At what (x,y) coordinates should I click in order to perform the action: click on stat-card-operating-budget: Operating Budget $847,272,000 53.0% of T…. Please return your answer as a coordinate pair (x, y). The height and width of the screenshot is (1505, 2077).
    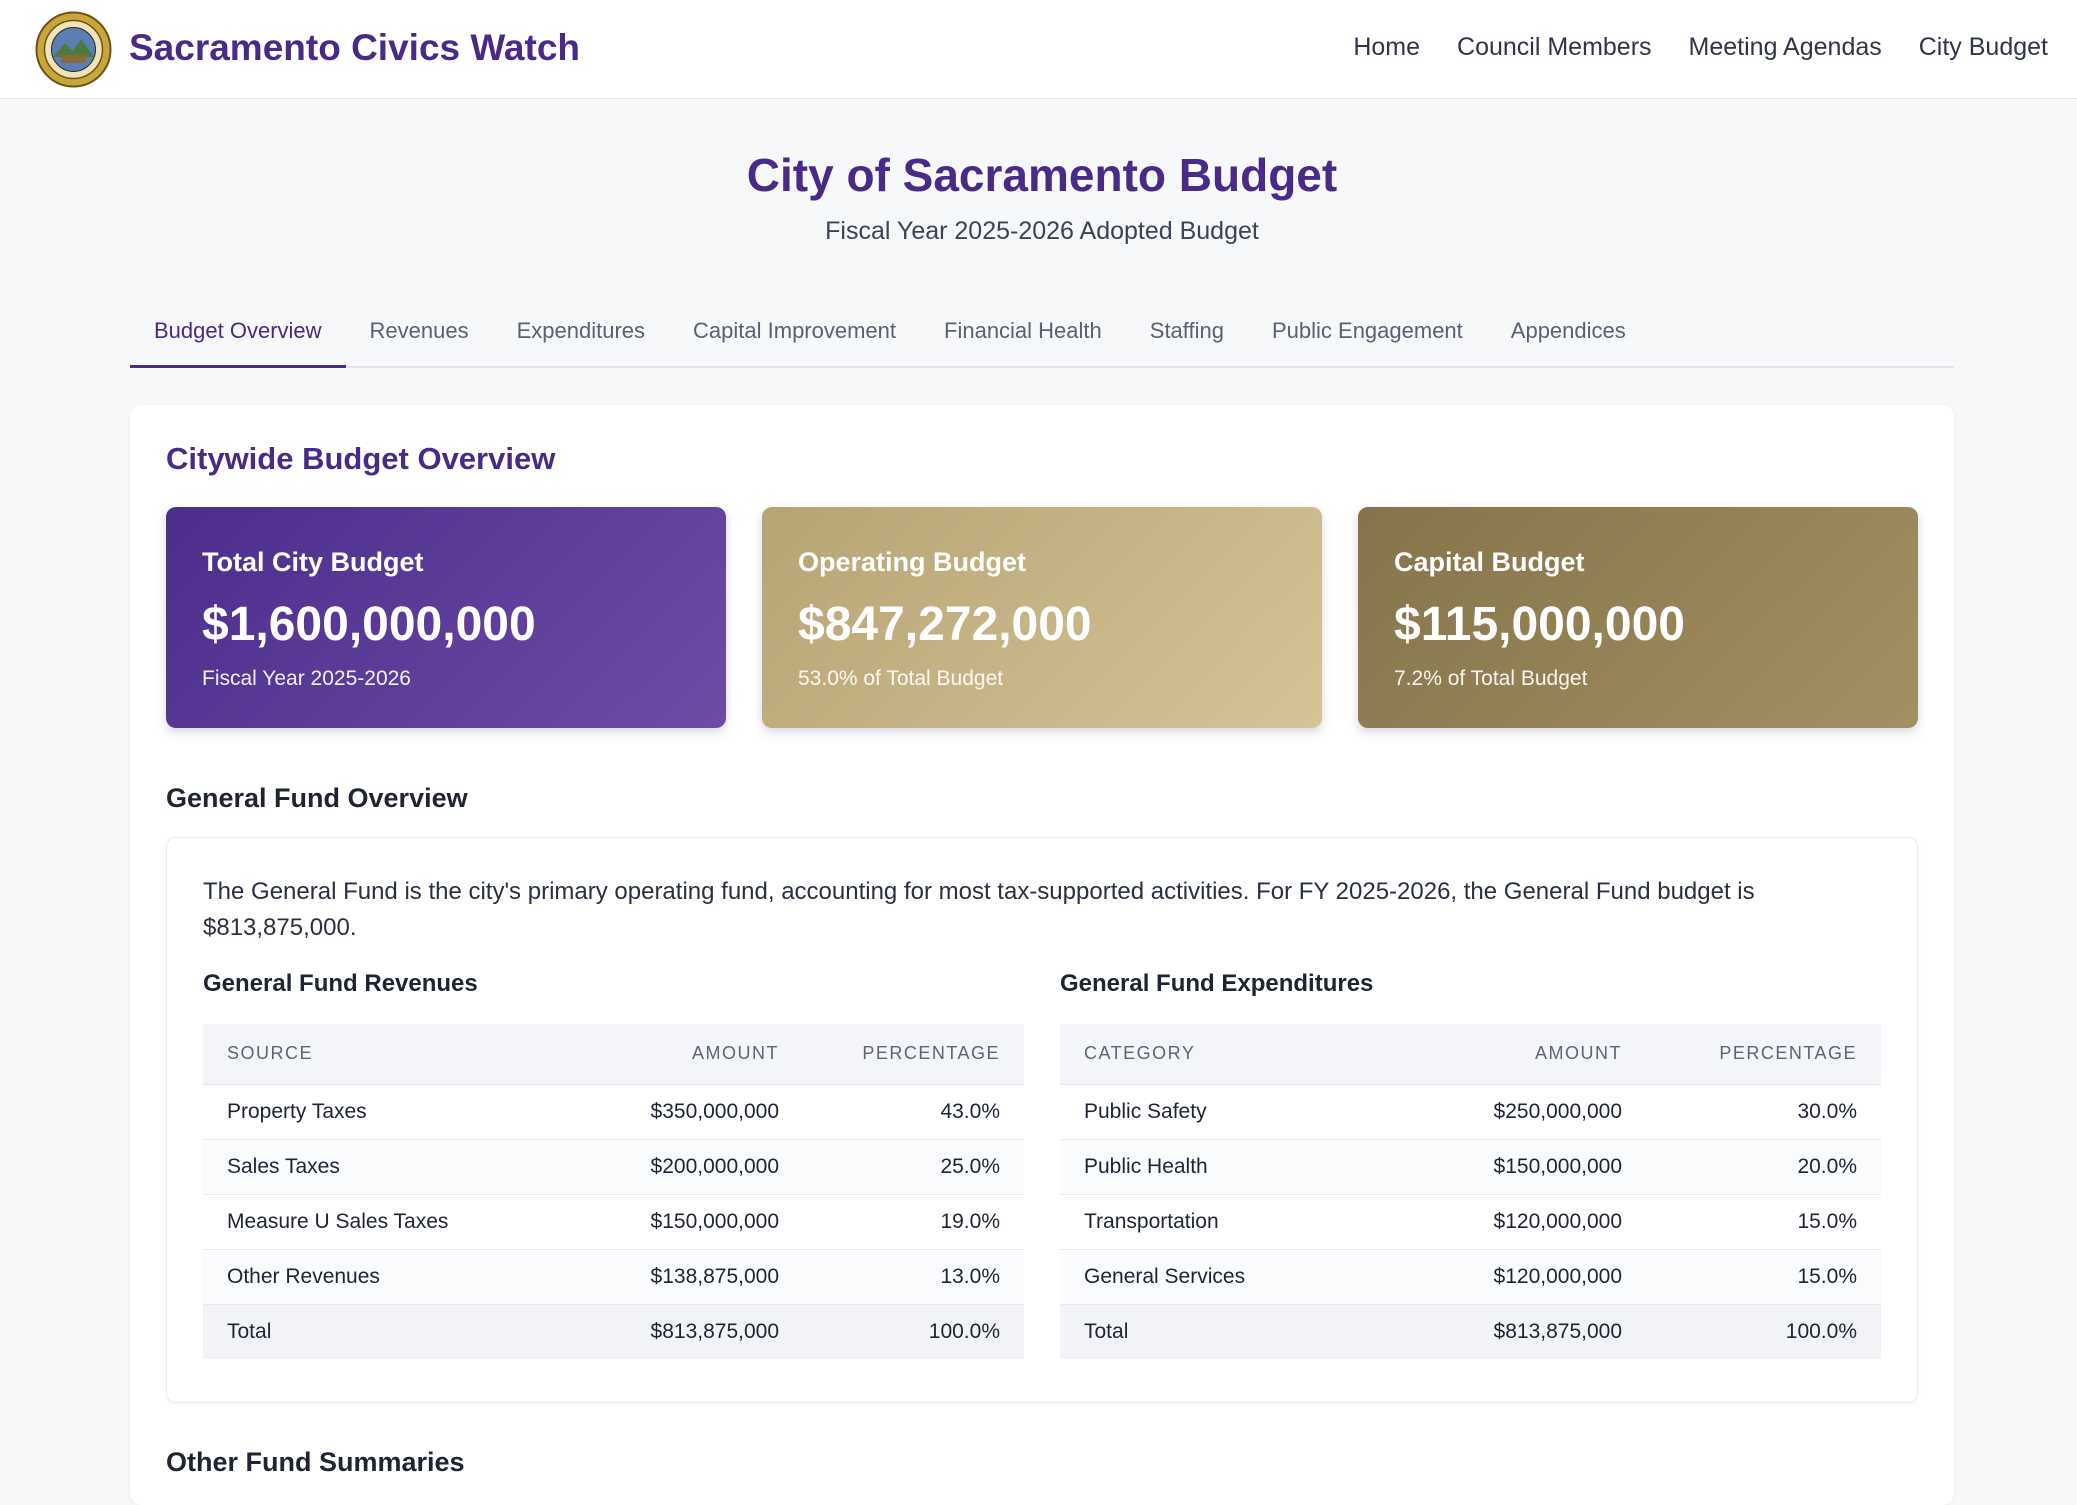
    Looking at the image, I should click on (1042, 617).